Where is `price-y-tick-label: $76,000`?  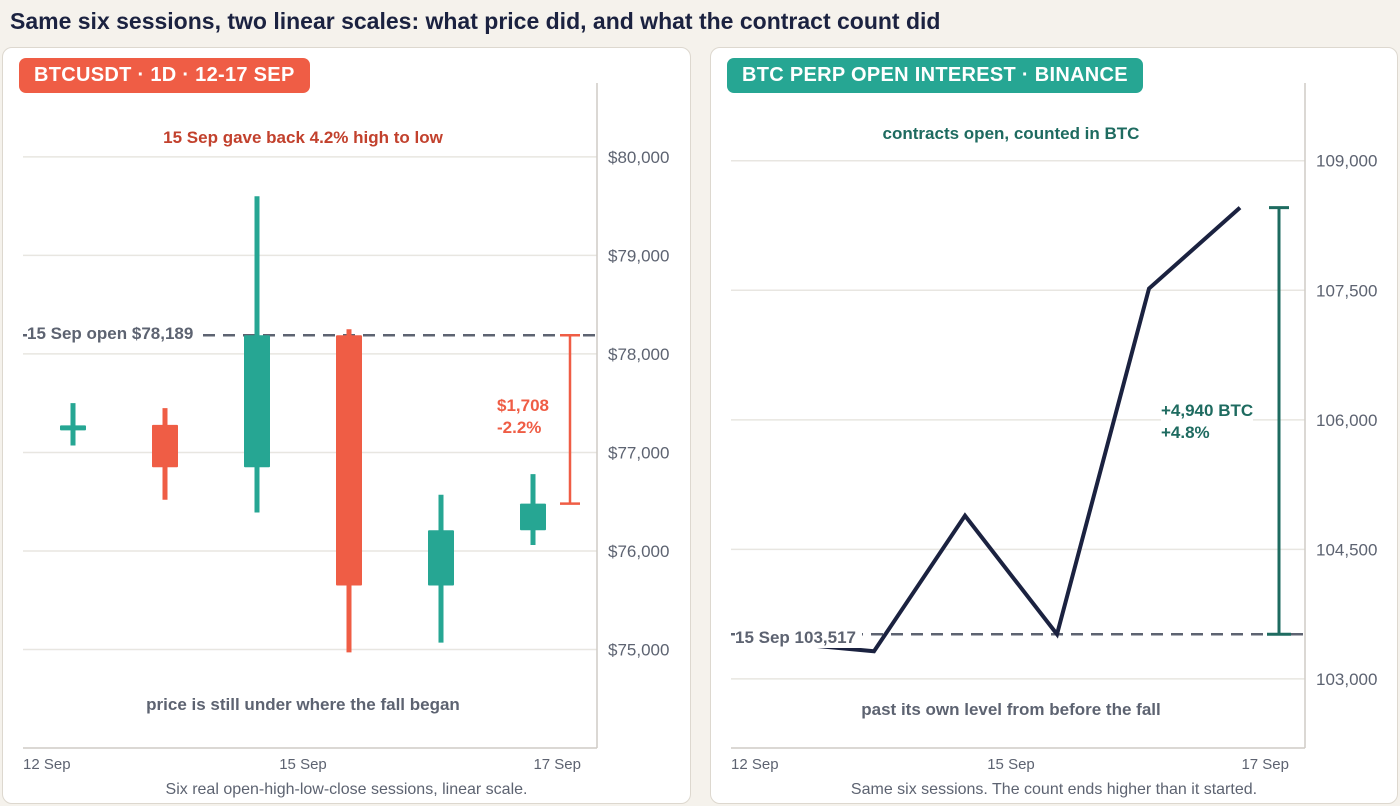 price-y-tick-label: $76,000 is located at coordinates (638, 551).